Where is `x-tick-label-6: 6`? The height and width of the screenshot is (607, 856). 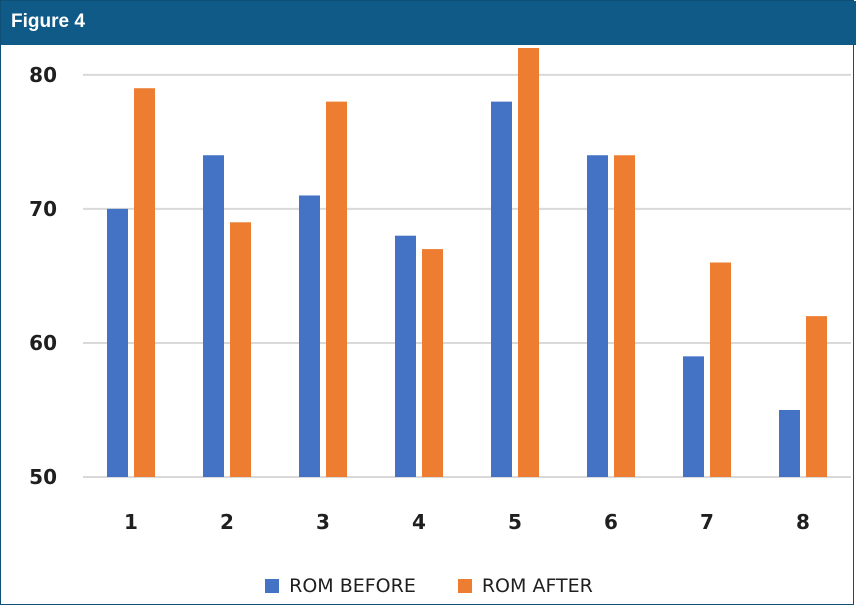
x-tick-label-6: 6 is located at coordinates (611, 522).